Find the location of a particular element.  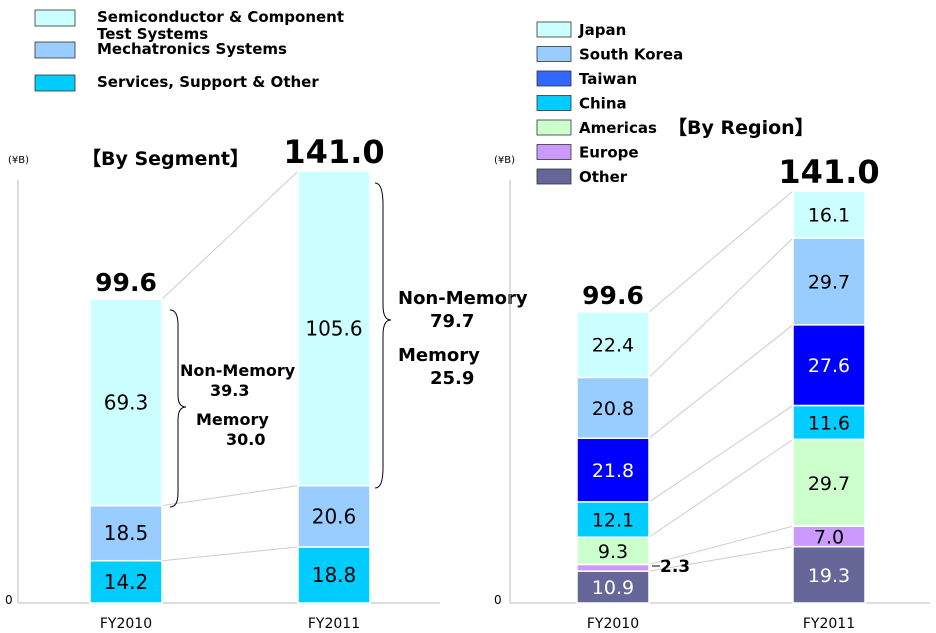

segment-unit-label: (¥B) is located at coordinates (18, 160).